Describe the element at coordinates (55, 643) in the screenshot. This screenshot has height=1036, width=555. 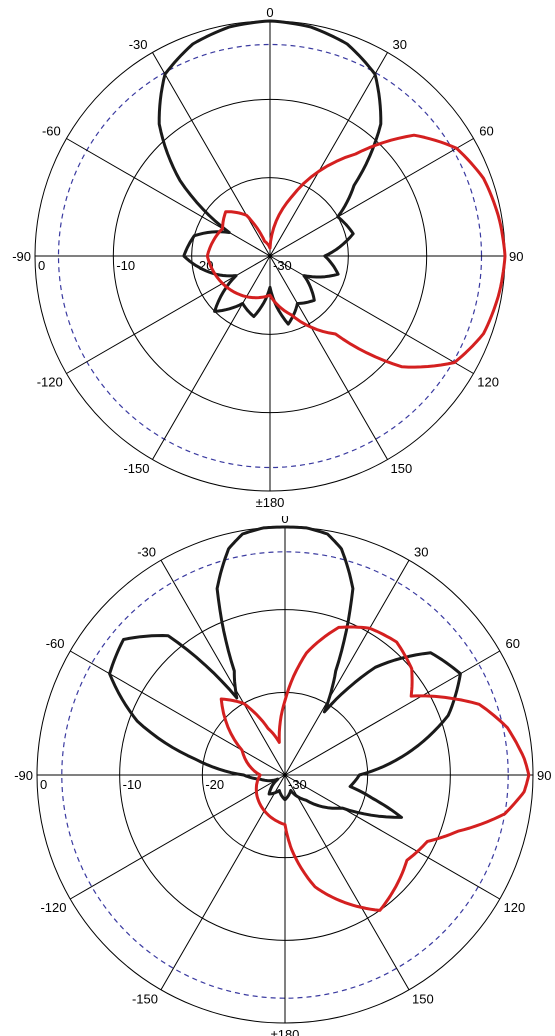
I see `bottom-angle-tick-label: -60` at that location.